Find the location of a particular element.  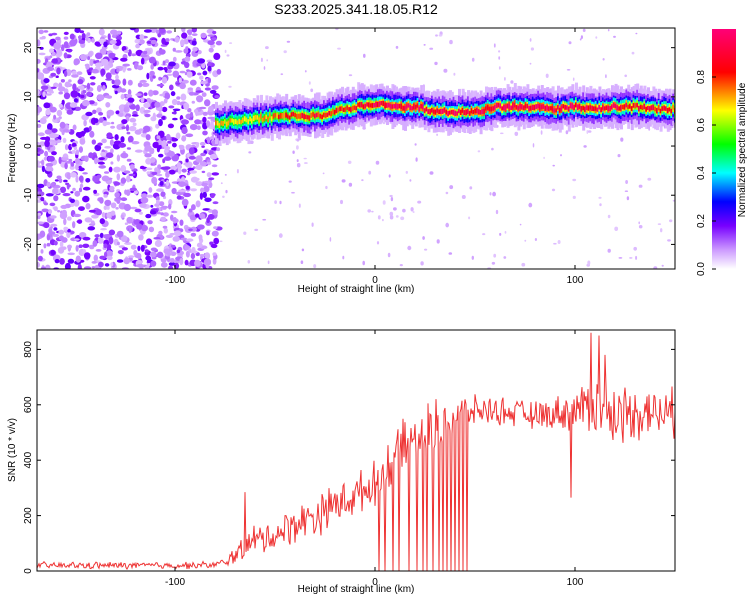

x-tick-label: 100 is located at coordinates (575, 582).